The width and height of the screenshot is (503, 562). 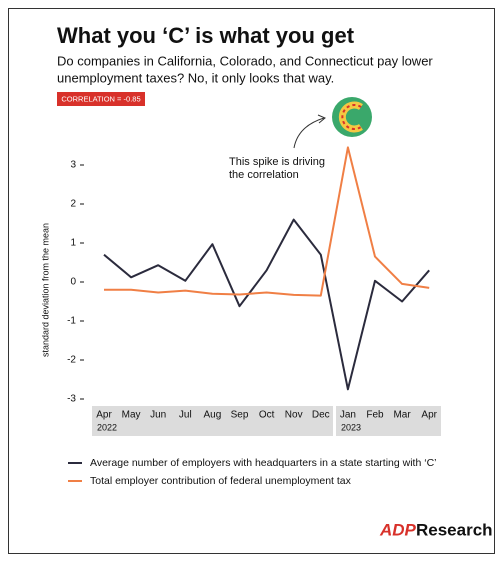 What do you see at coordinates (73, 204) in the screenshot?
I see `y-tick-label: 2` at bounding box center [73, 204].